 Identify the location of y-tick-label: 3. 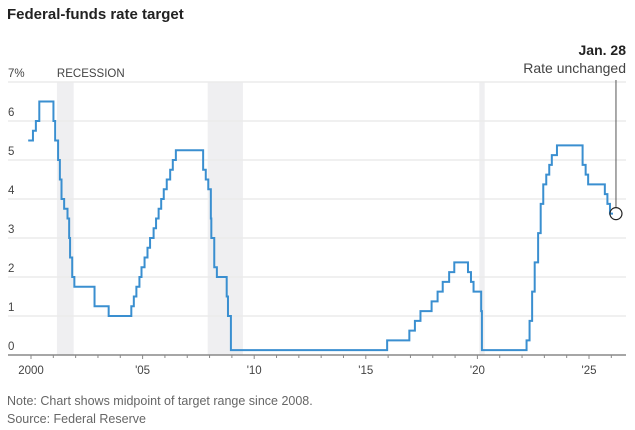
(11, 230).